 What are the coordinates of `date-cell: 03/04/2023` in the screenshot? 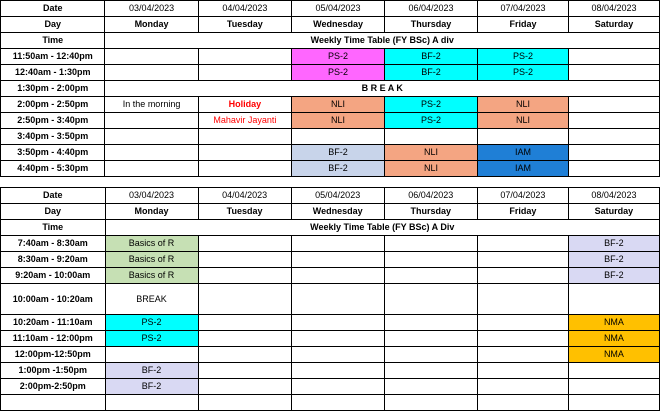 It's located at (151, 195).